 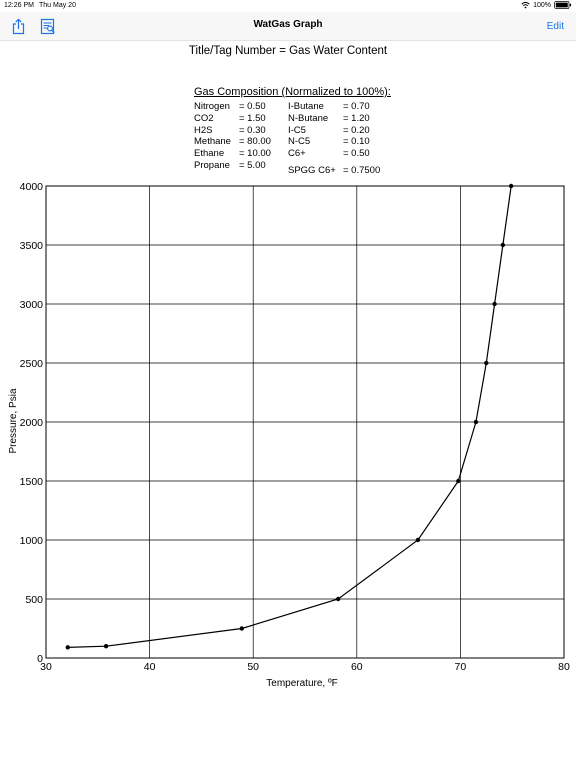 What do you see at coordinates (301, 683) in the screenshot?
I see `x-axis-label: Temperature, ºF` at bounding box center [301, 683].